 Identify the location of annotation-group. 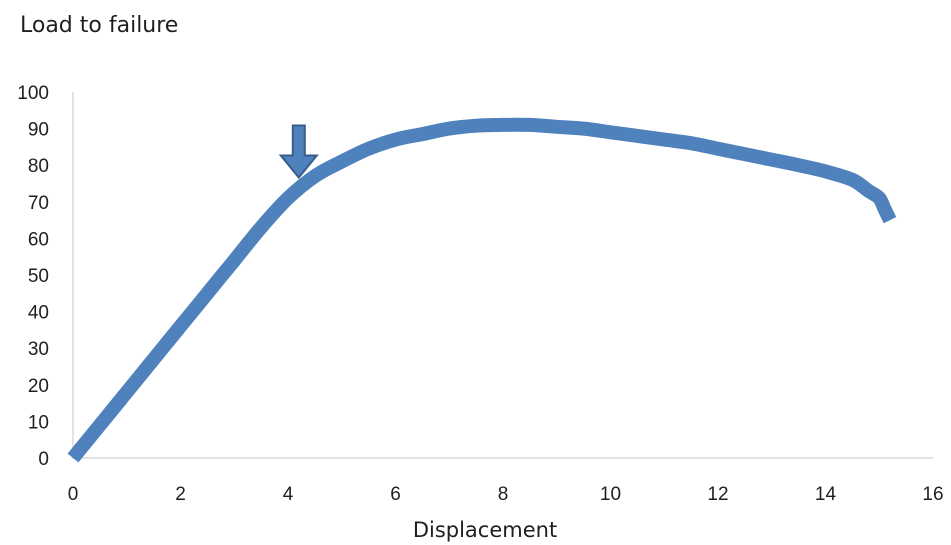
(298, 152).